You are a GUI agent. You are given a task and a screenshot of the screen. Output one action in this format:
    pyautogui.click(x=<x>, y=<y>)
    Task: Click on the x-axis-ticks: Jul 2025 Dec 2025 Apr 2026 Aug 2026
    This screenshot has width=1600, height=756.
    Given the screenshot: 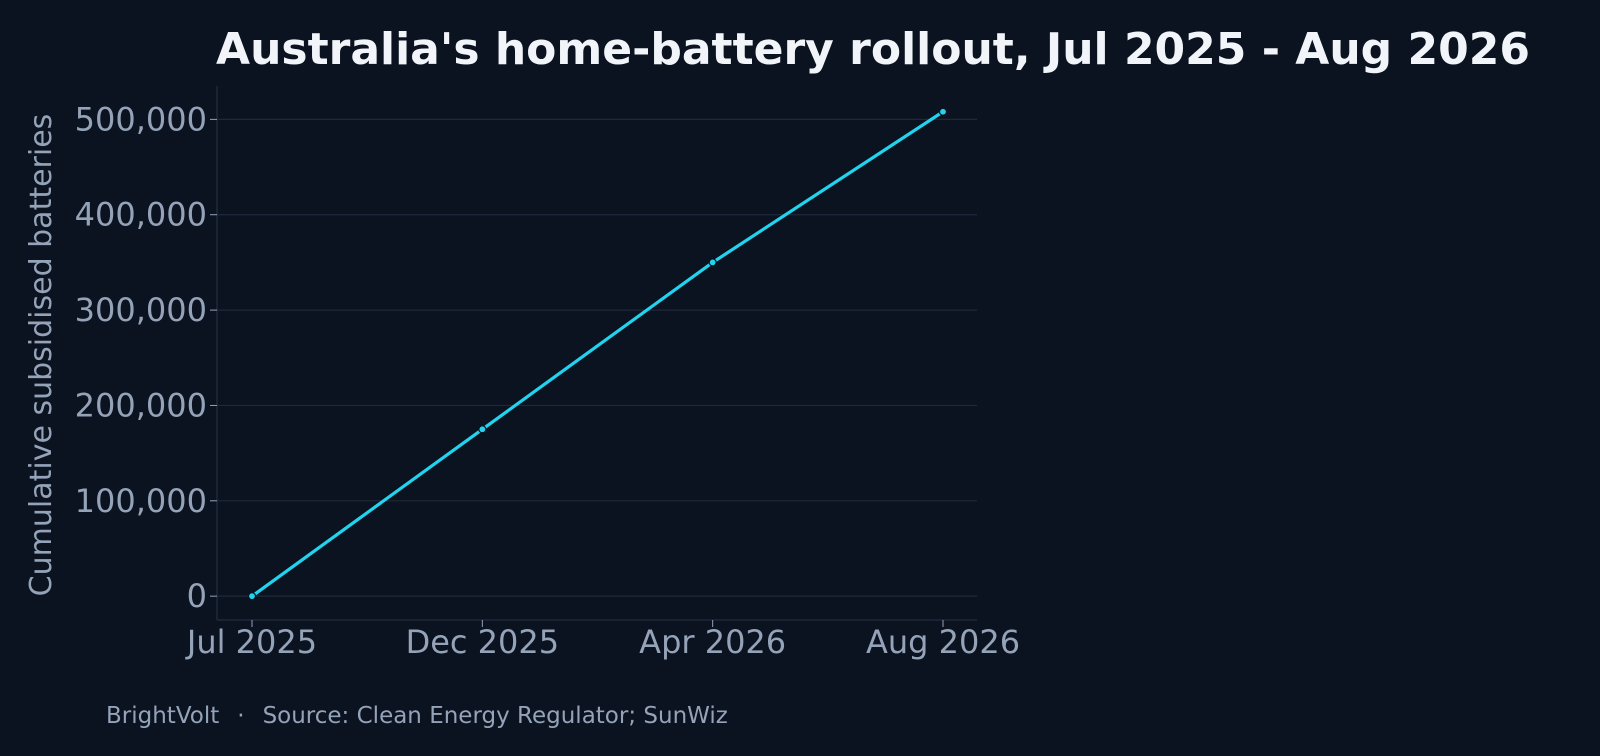 What is the action you would take?
    pyautogui.click(x=602, y=640)
    